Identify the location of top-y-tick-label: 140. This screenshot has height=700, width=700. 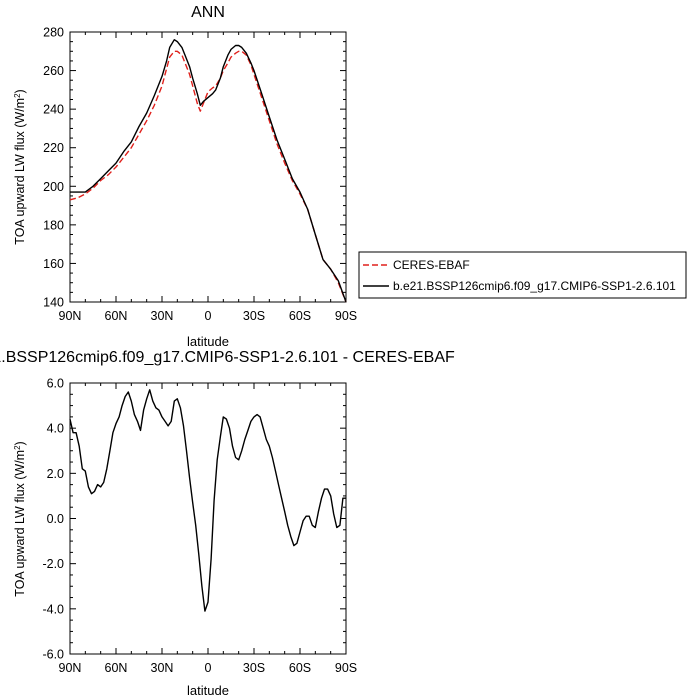
(53, 303).